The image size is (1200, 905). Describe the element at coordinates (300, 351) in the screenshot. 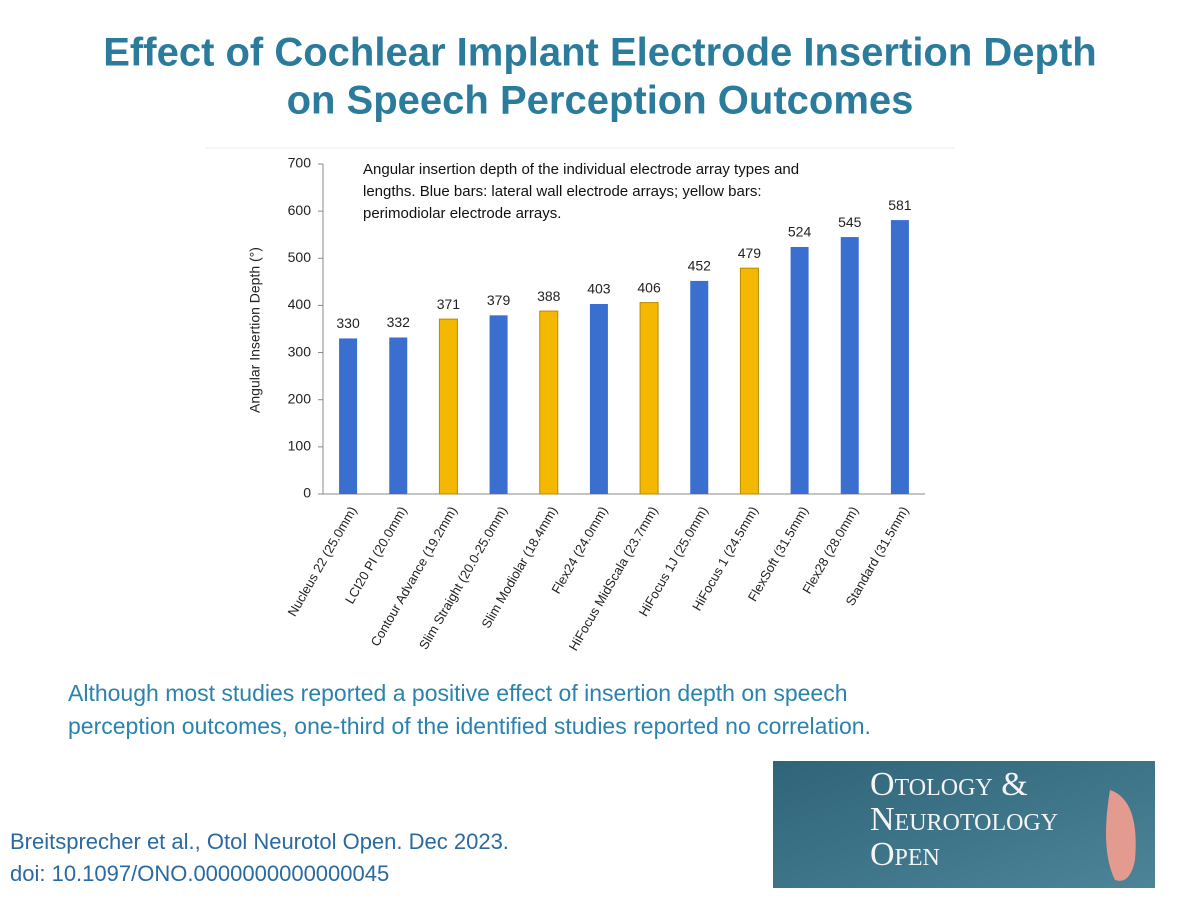

I see `y-tick-label: 300` at that location.